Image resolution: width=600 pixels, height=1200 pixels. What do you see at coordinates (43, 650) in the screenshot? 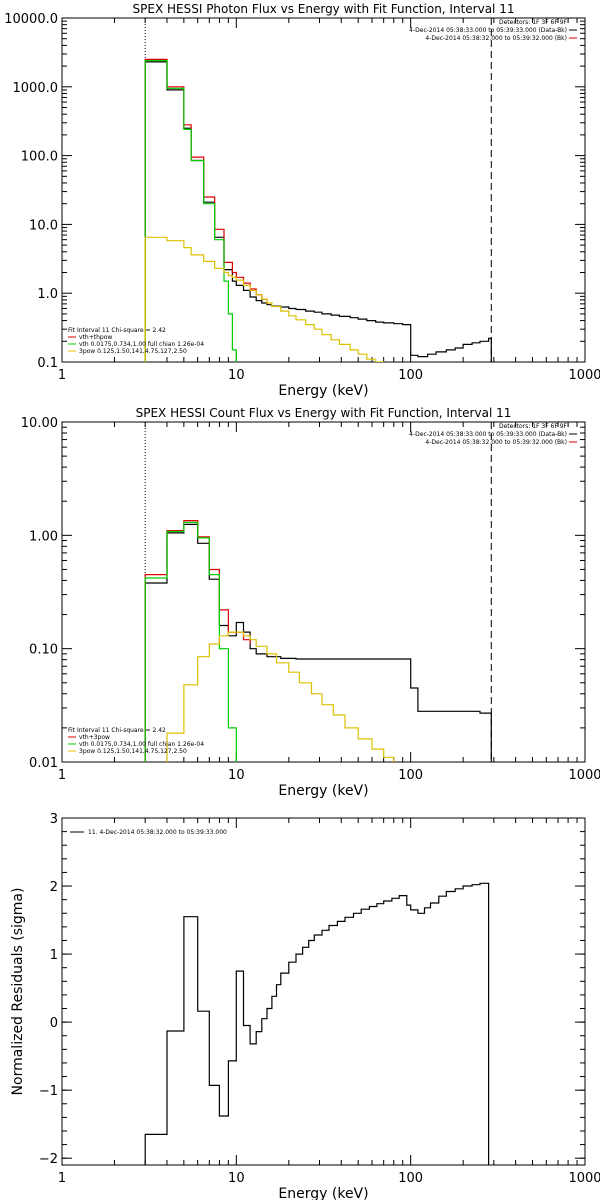
I see `y-tick-label: 0.10` at bounding box center [43, 650].